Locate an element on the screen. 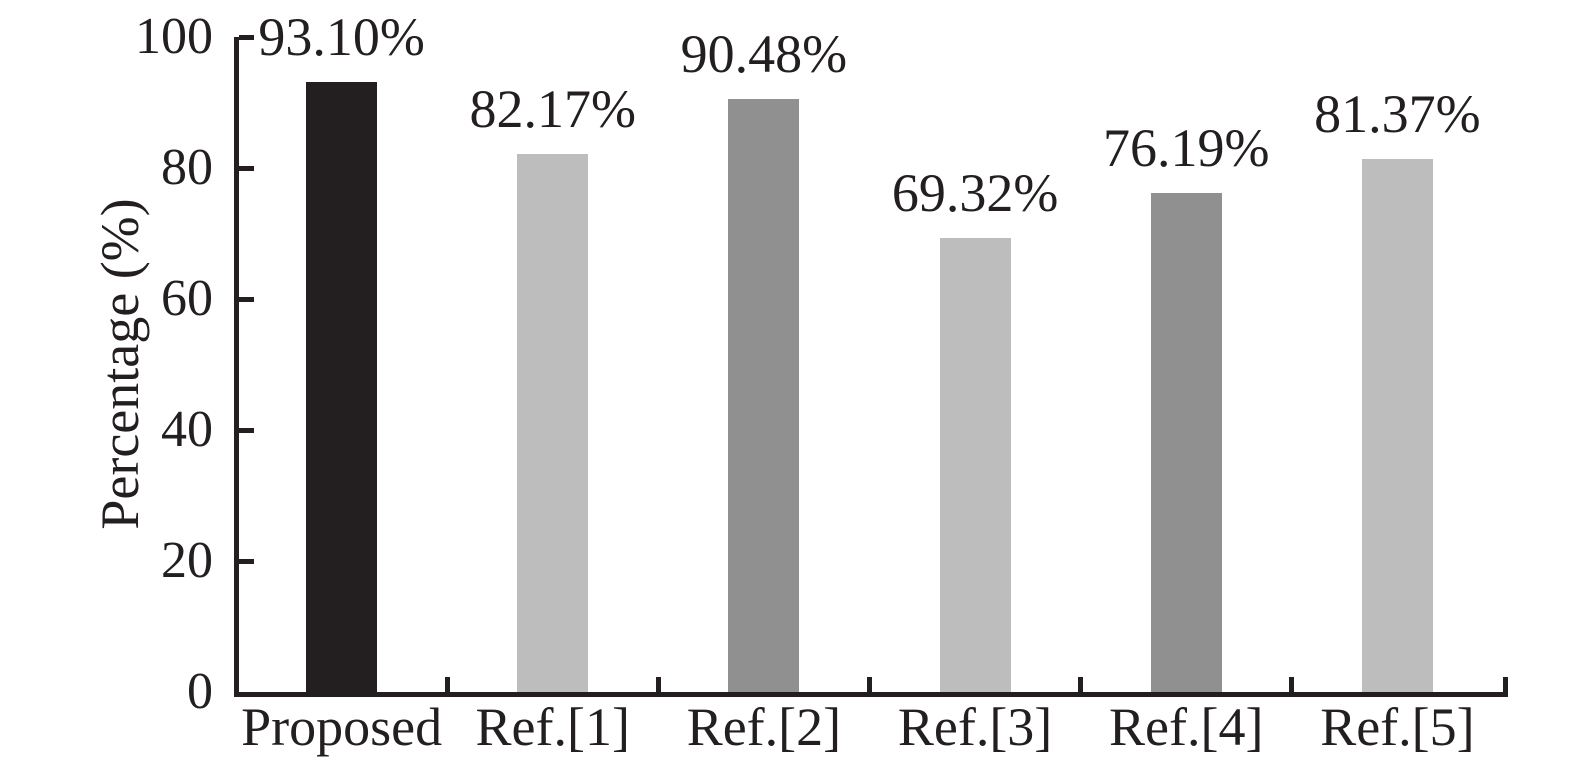 The width and height of the screenshot is (1575, 774). y-axis-line is located at coordinates (236, 367).